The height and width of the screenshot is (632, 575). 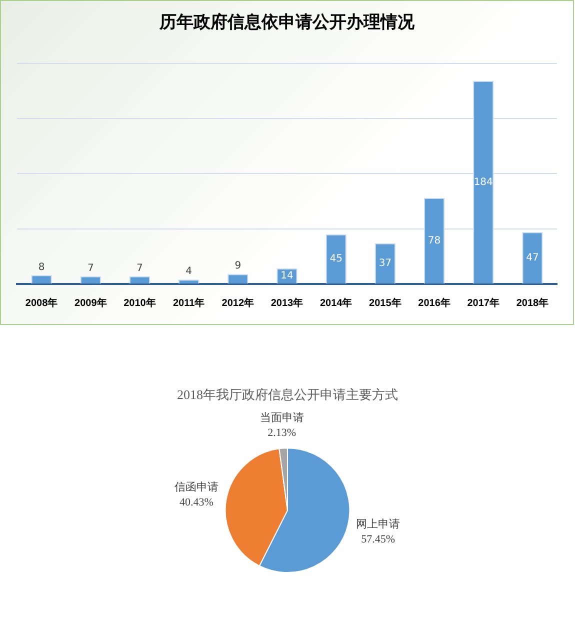 I want to click on data-label: 9, so click(x=238, y=266).